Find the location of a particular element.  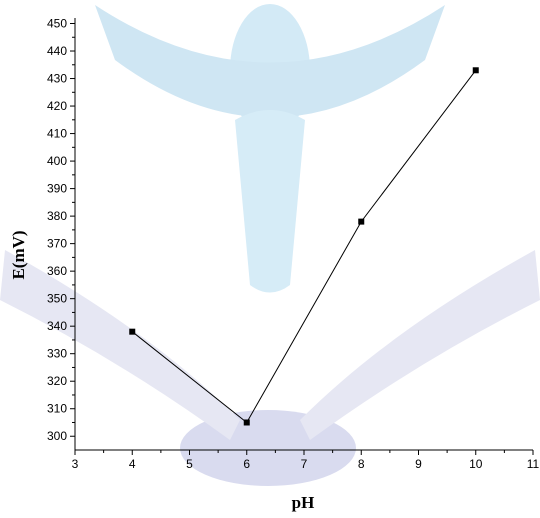

x-tick-label: 8 is located at coordinates (361, 464).